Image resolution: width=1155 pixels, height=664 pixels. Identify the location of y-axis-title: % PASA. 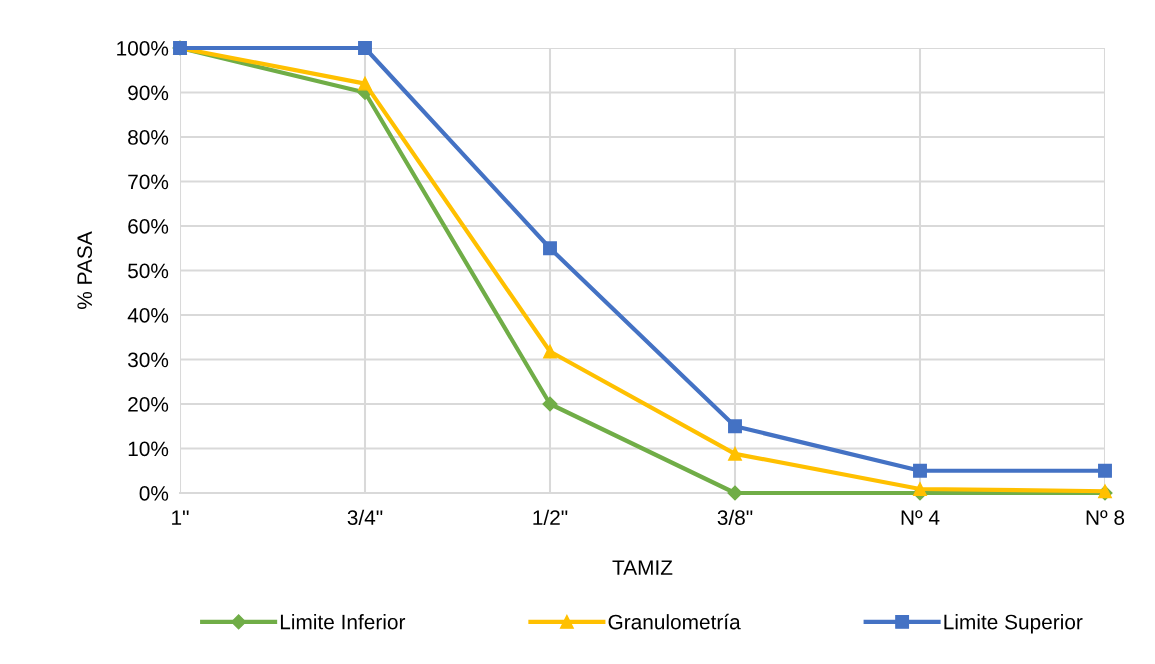
(85, 270).